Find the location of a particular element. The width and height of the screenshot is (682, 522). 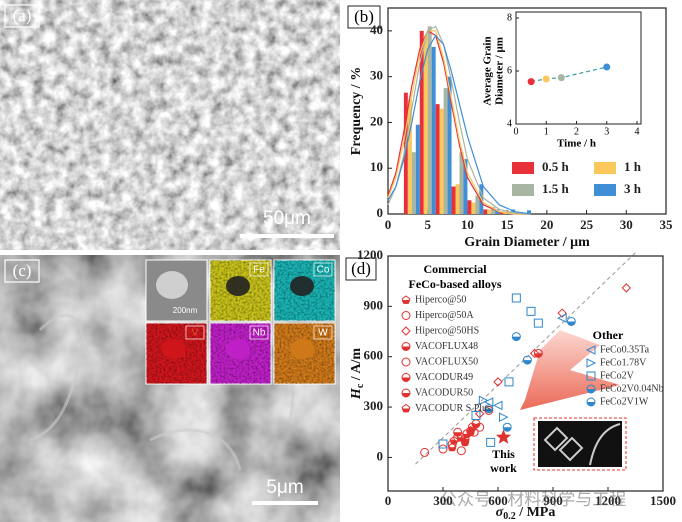

panel-label: (a) is located at coordinates (22, 15).